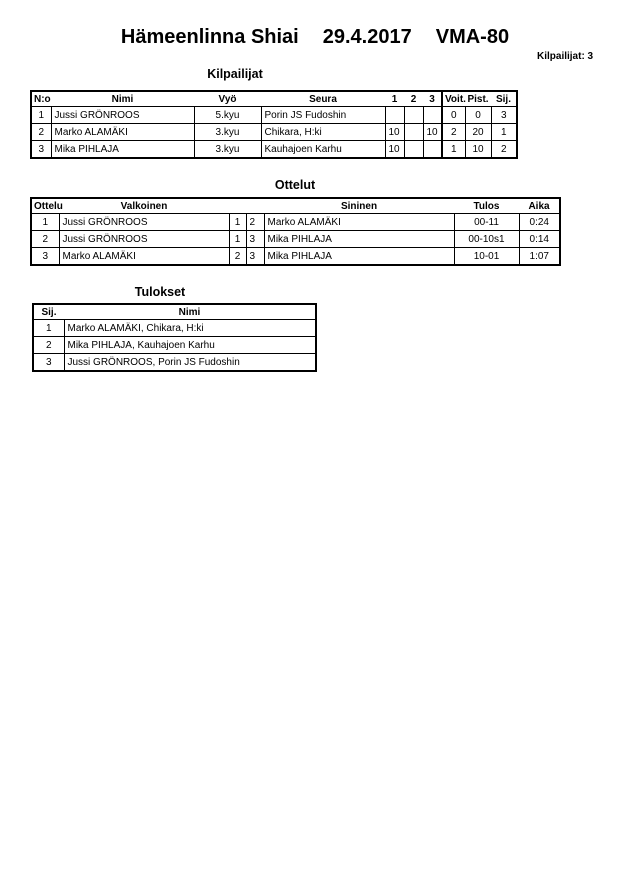 The width and height of the screenshot is (630, 891). What do you see at coordinates (209, 37) in the screenshot?
I see `event-name: Hämeenlinna Shiai` at bounding box center [209, 37].